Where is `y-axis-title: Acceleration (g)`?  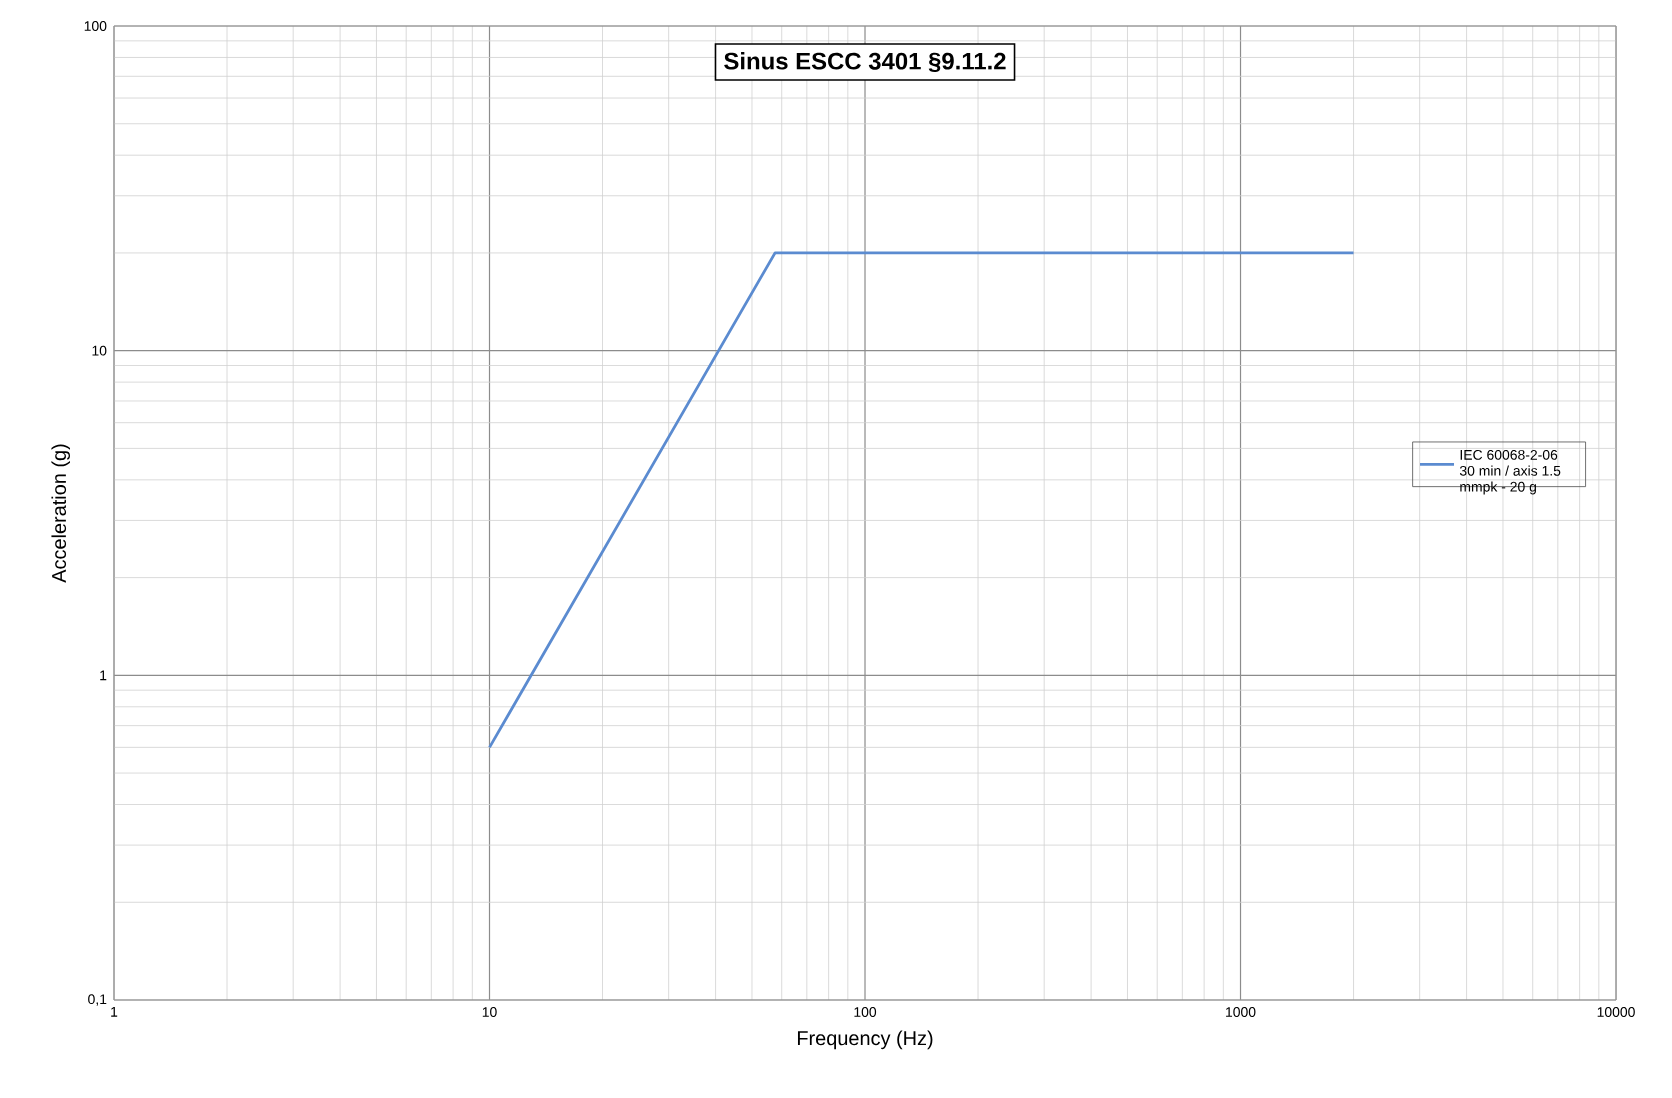
y-axis-title: Acceleration (g) is located at coordinates (60, 513).